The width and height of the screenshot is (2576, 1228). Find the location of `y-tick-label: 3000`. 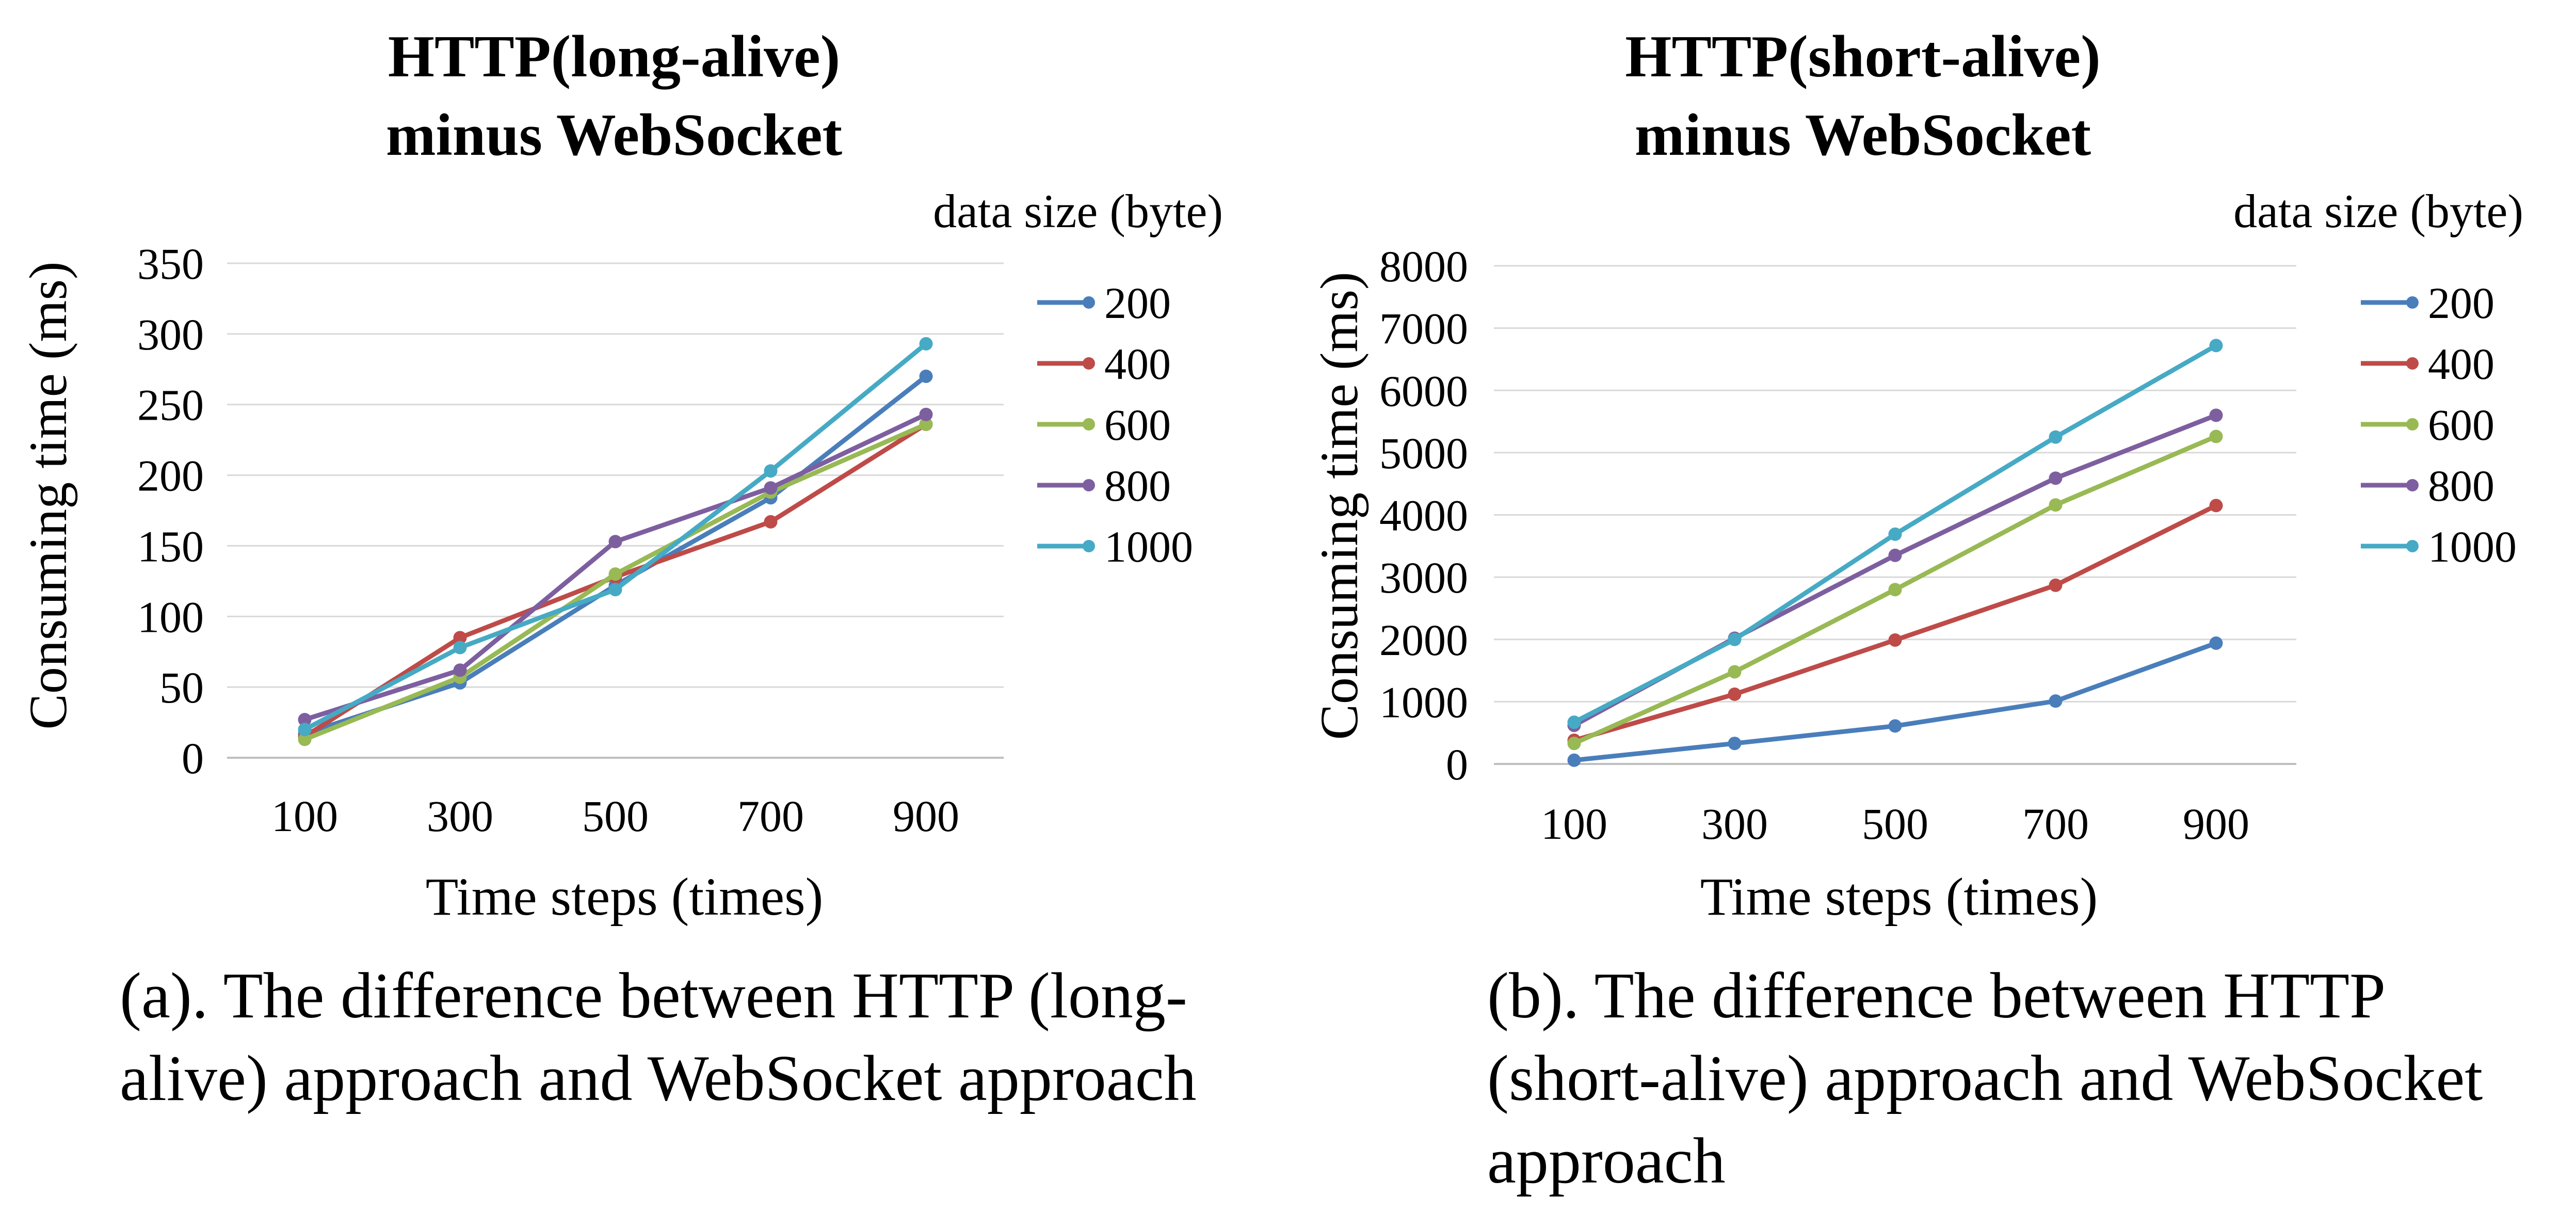

y-tick-label: 3000 is located at coordinates (1424, 577).